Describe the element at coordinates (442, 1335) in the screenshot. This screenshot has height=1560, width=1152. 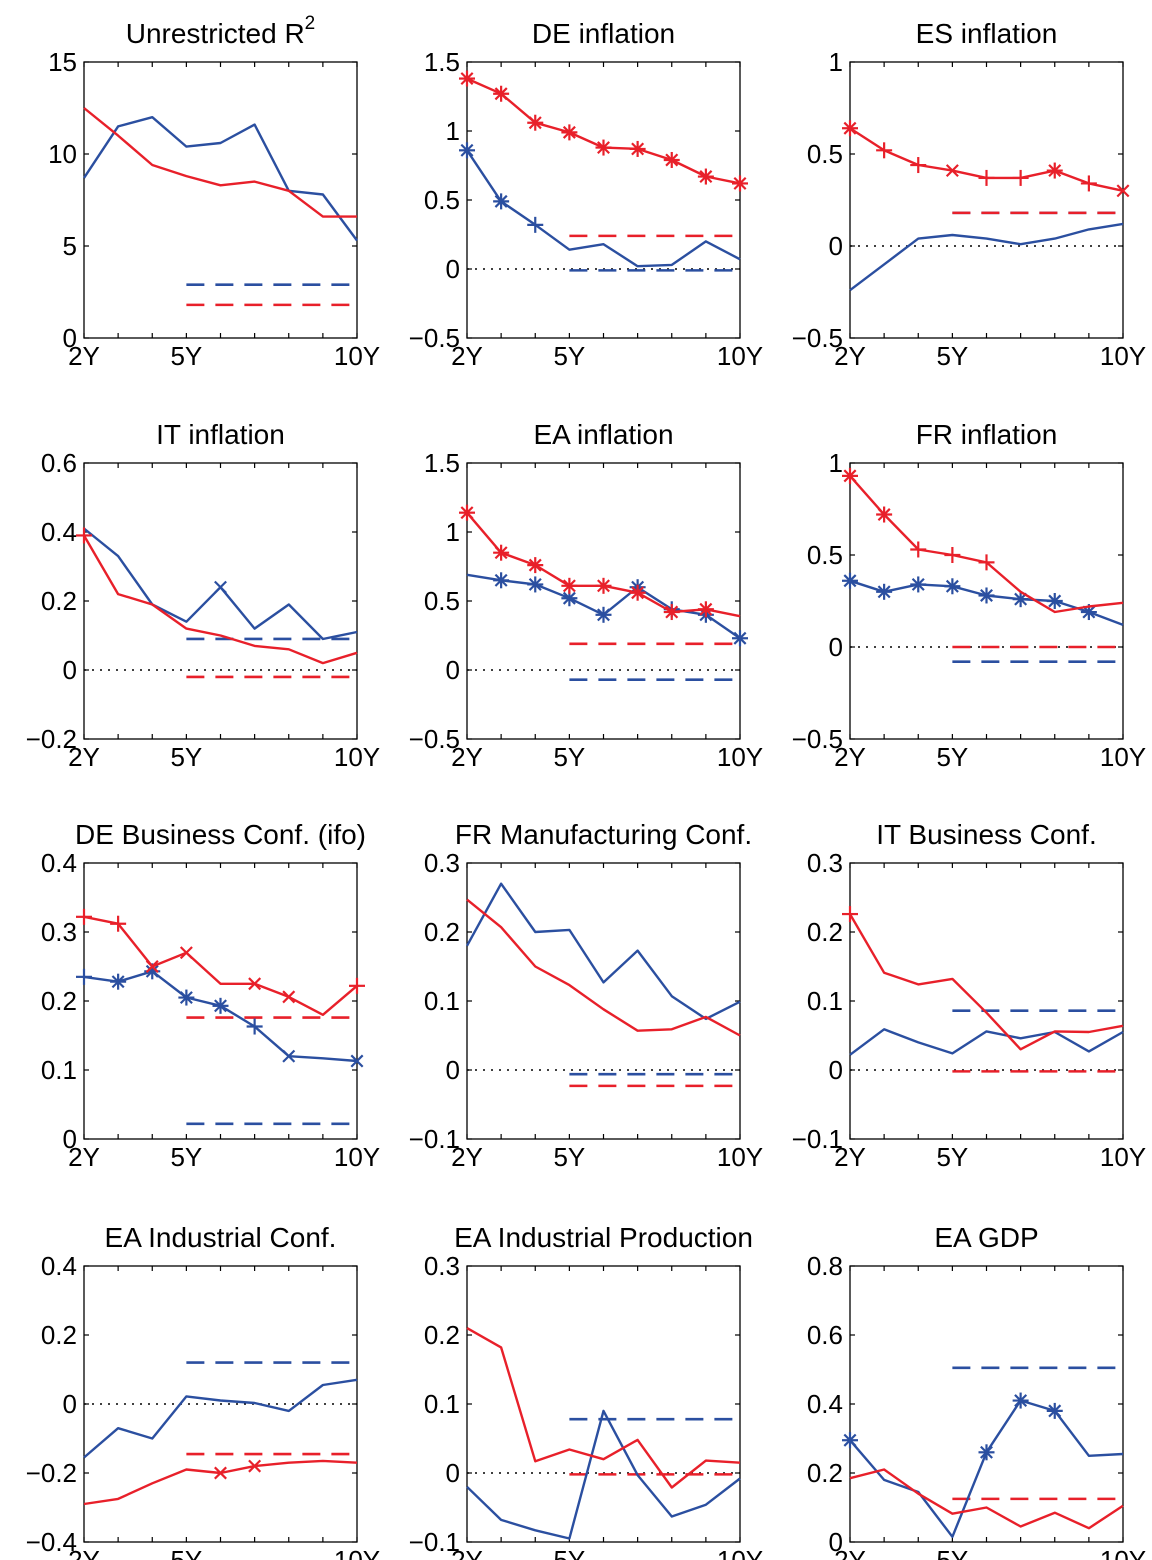
I see `y-tick-label: 0.2` at that location.